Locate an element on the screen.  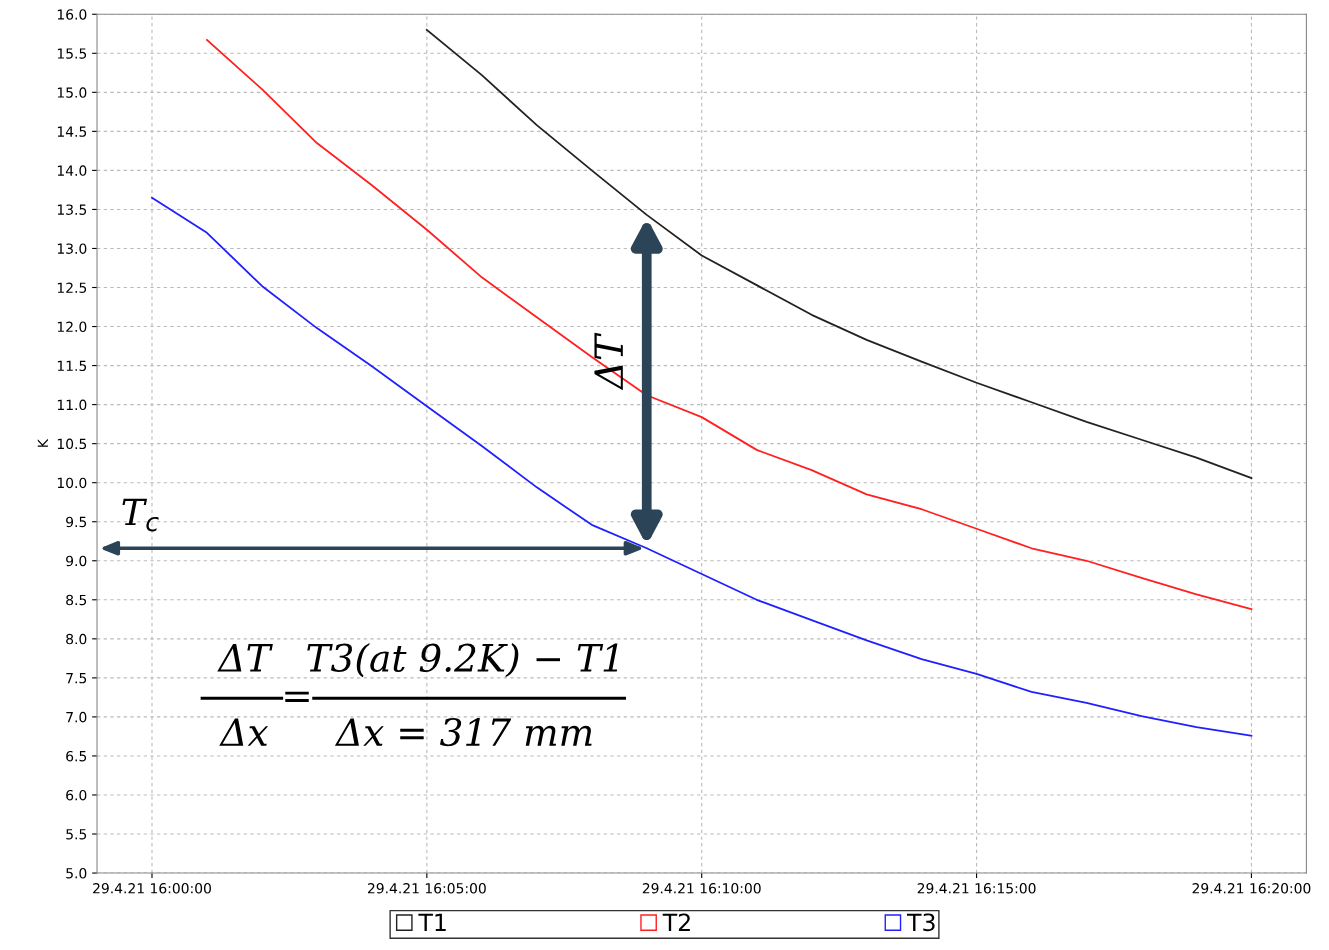
y-axis-title: K is located at coordinates (42, 442).